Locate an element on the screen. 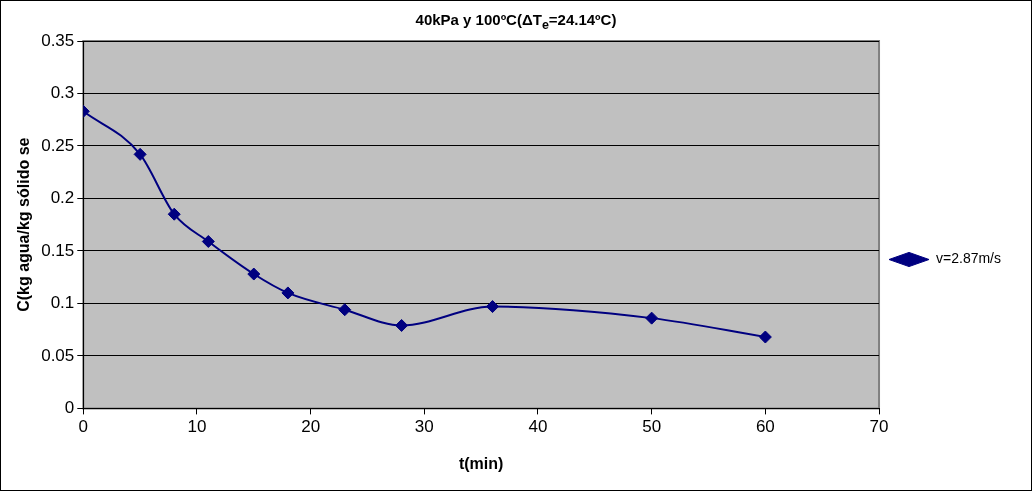  x-tick-label: 20 is located at coordinates (311, 427).